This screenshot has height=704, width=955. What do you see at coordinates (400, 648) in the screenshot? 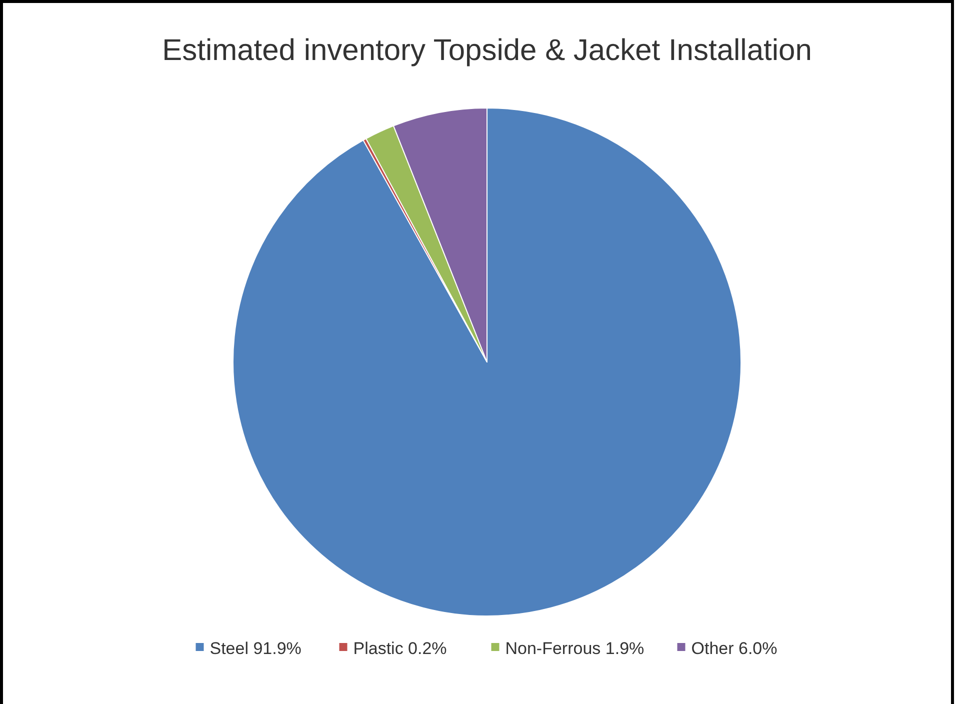
I see `legend-label: Plastic 0.2%` at bounding box center [400, 648].